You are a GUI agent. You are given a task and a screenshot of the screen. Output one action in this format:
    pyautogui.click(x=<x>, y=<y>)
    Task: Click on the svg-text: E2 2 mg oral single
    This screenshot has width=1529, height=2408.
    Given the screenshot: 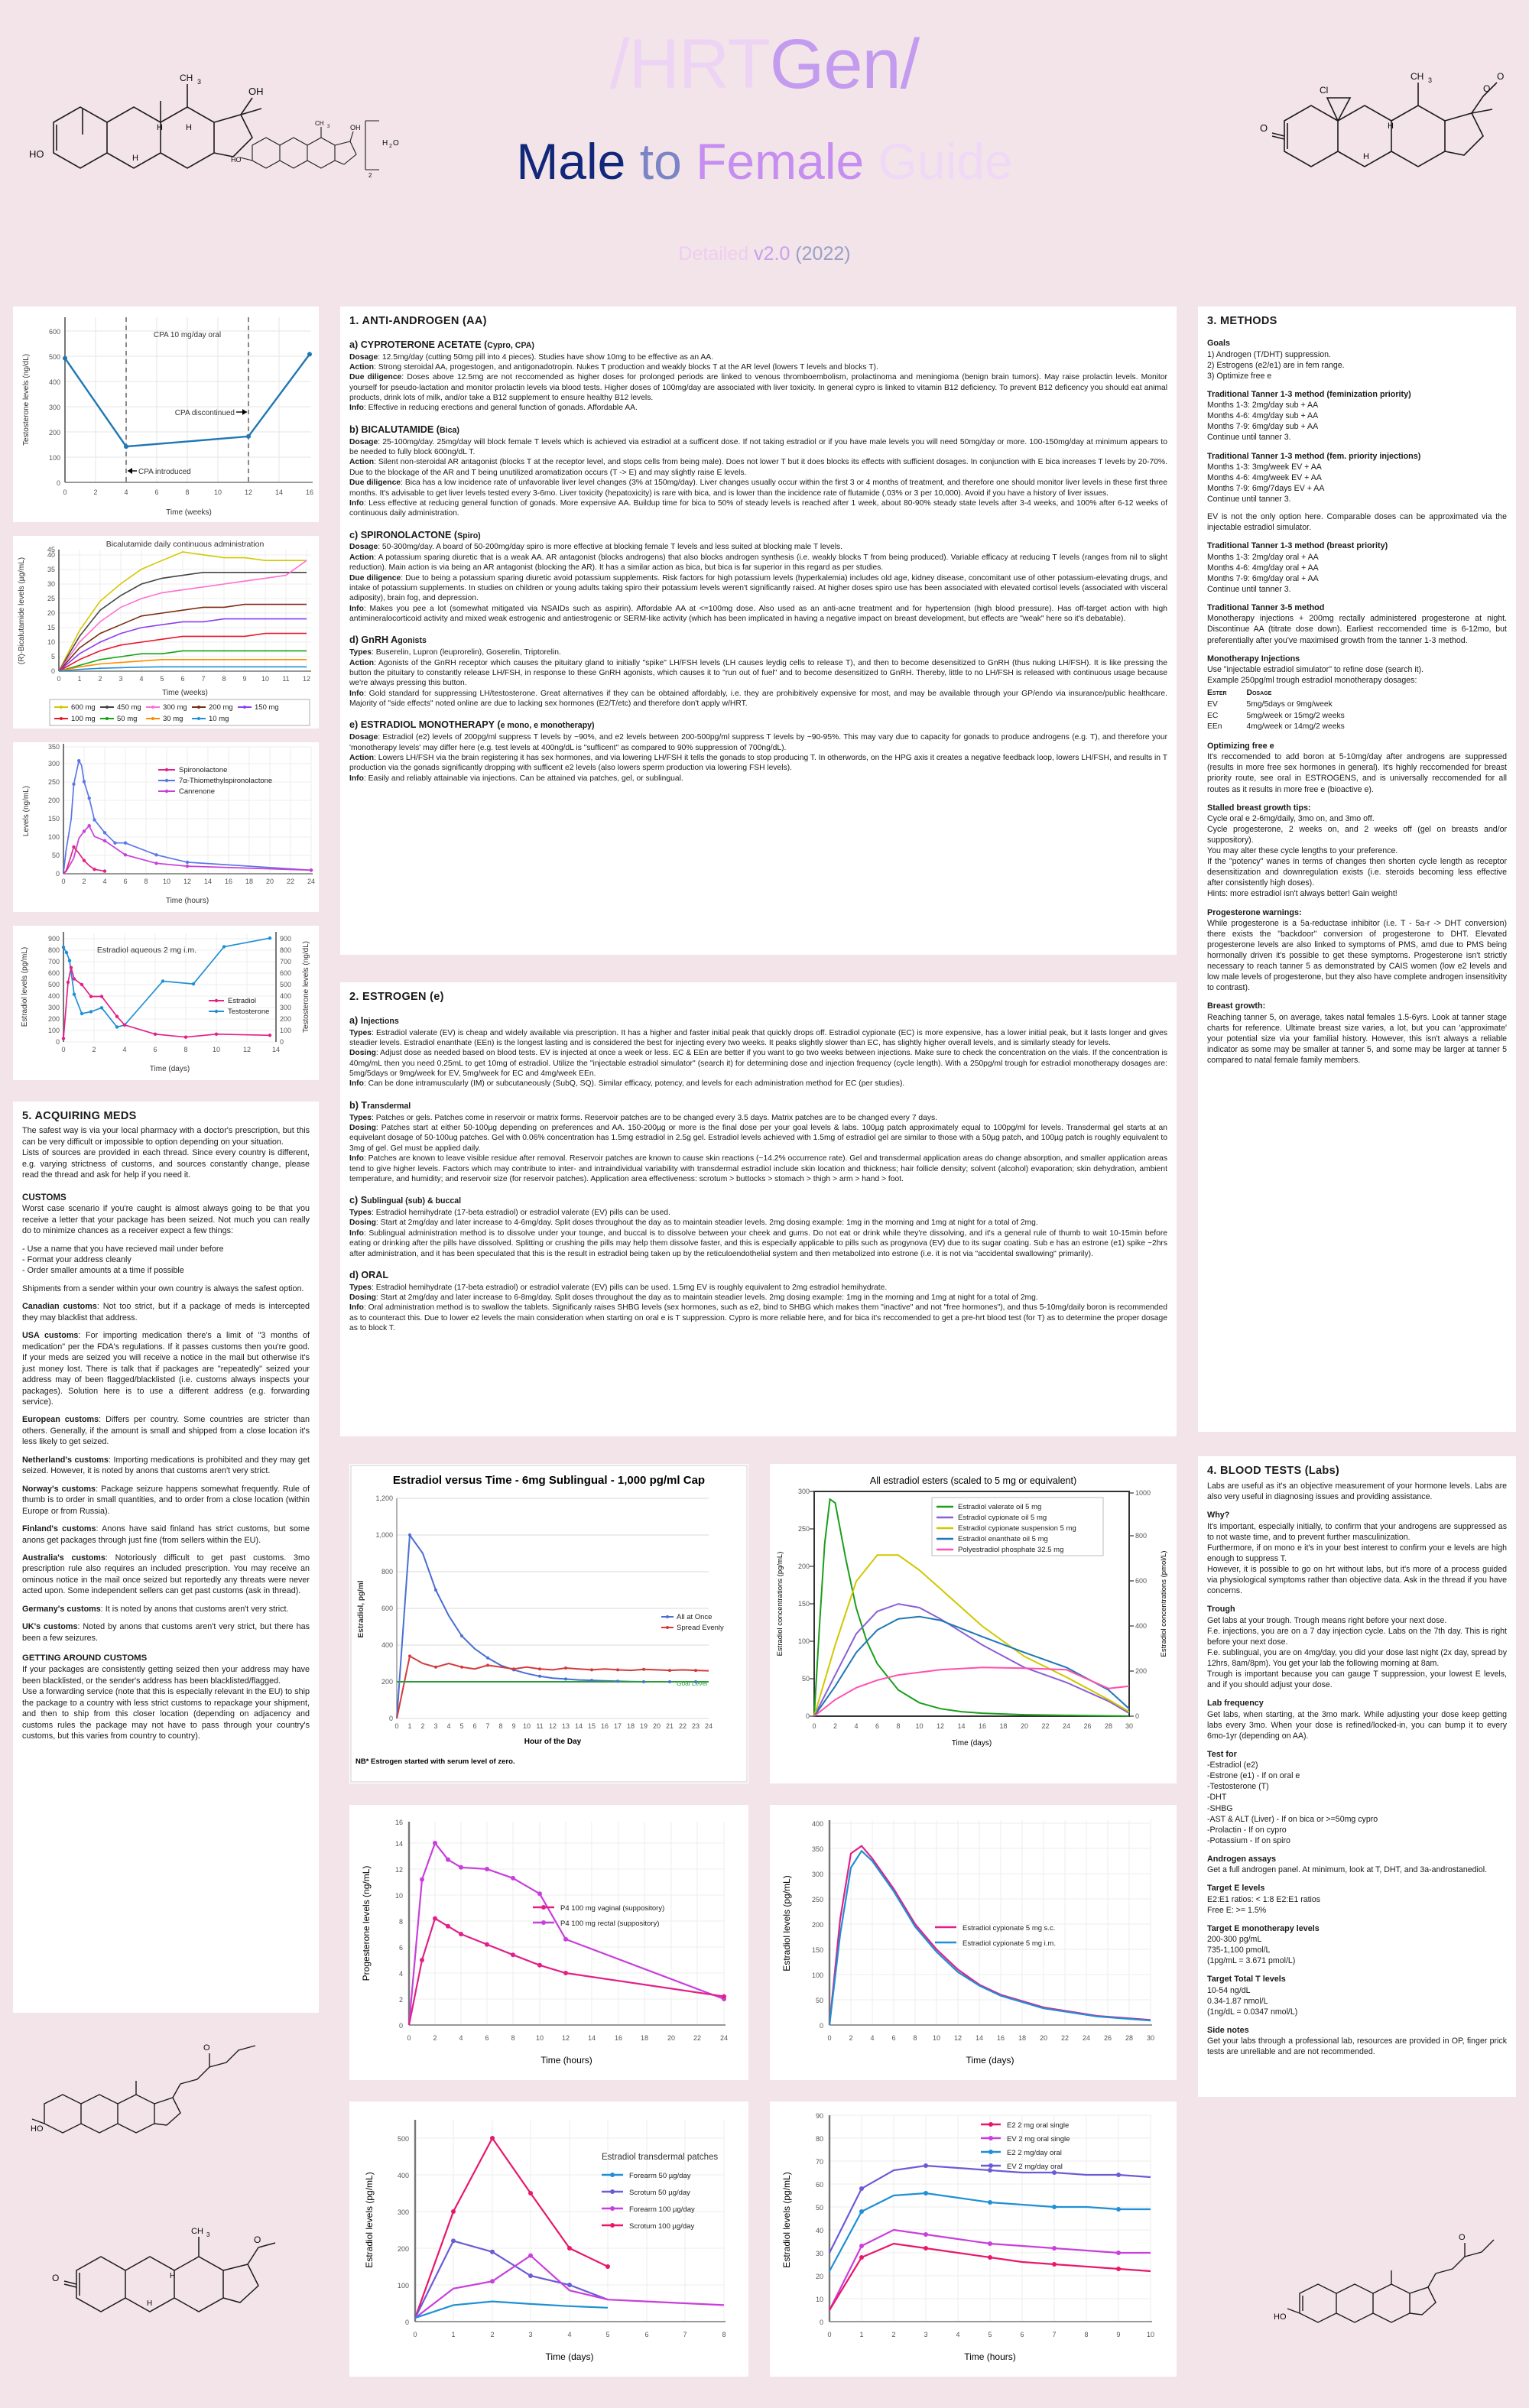 What is the action you would take?
    pyautogui.click(x=1038, y=2126)
    